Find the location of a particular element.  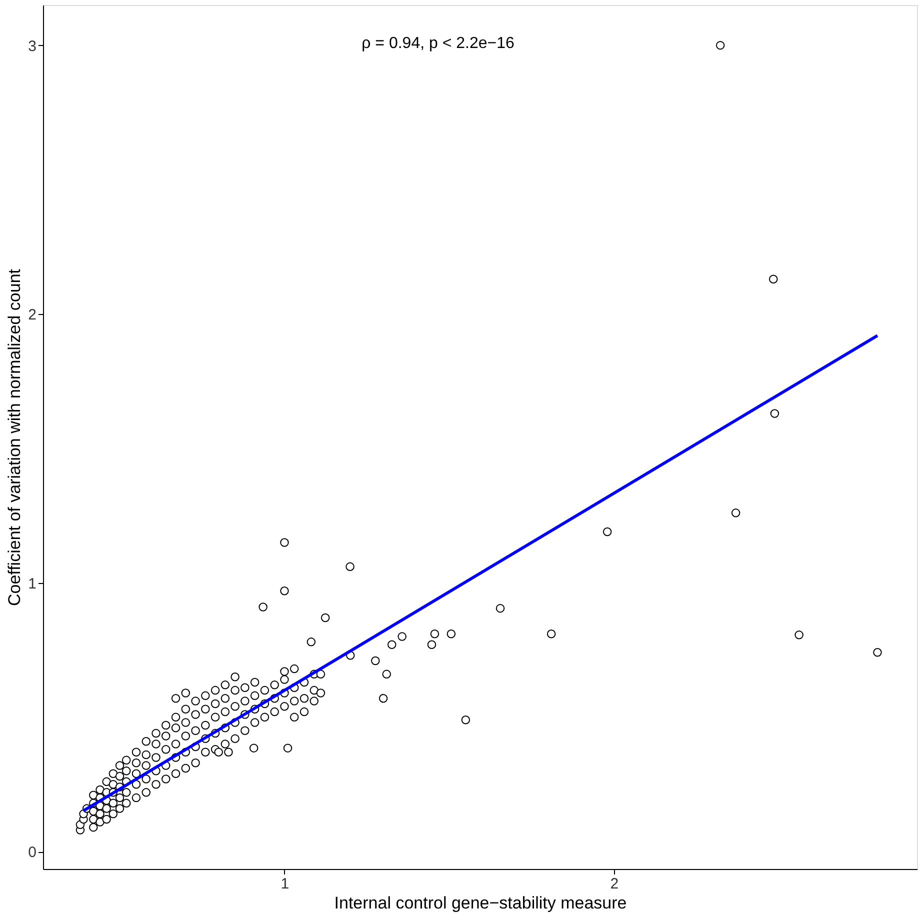

y-tick-label: 0 is located at coordinates (32, 853).